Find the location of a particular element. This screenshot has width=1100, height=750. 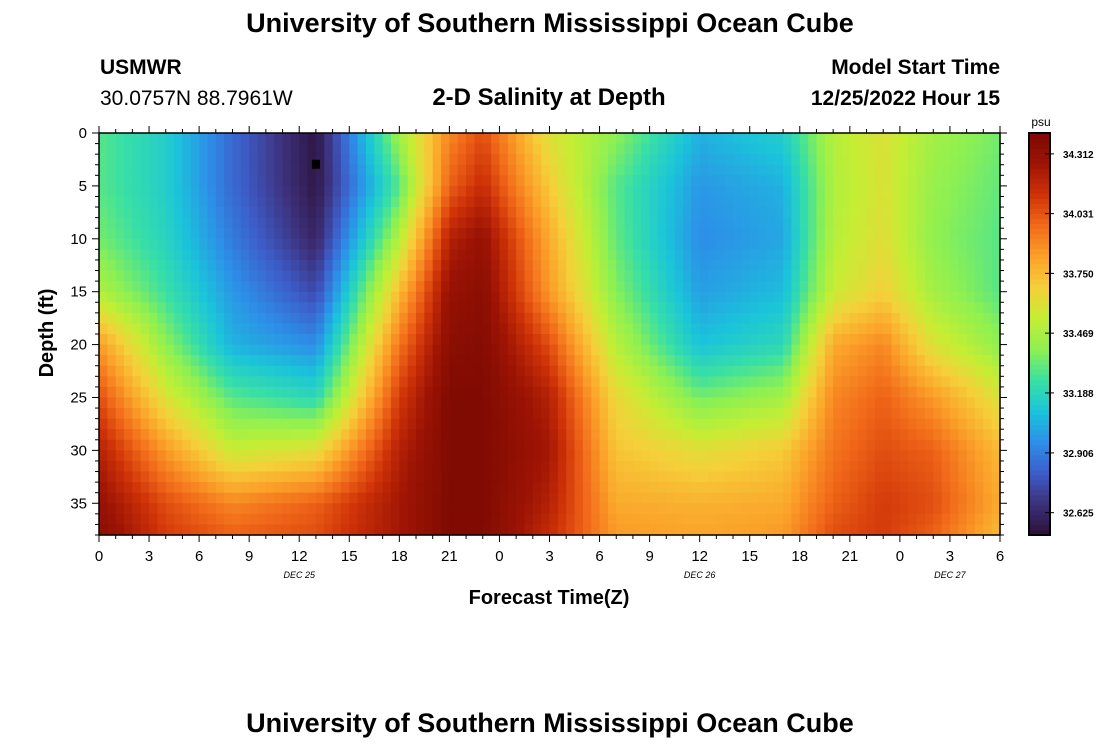

x-tick-label: 21 is located at coordinates (849, 556).